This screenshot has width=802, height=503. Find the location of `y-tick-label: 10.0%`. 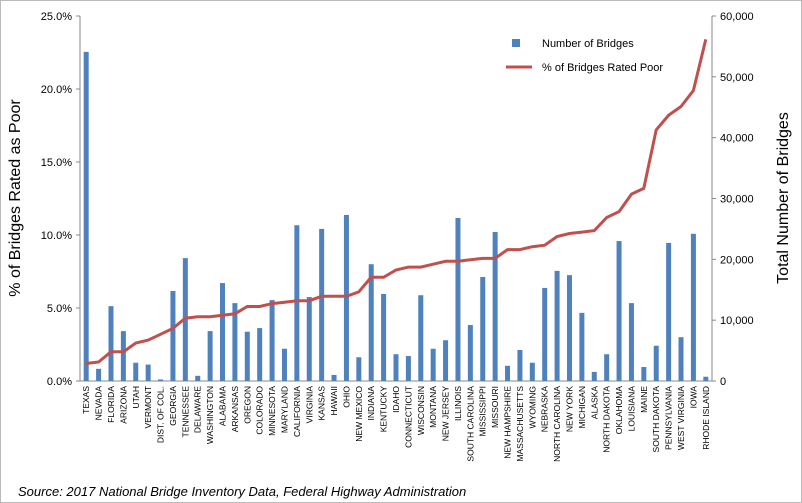

y-tick-label: 10.0% is located at coordinates (56, 236).